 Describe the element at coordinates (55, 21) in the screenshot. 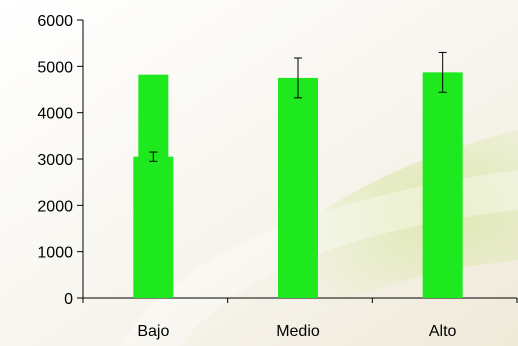

I see `y-tick-label: 6000` at that location.